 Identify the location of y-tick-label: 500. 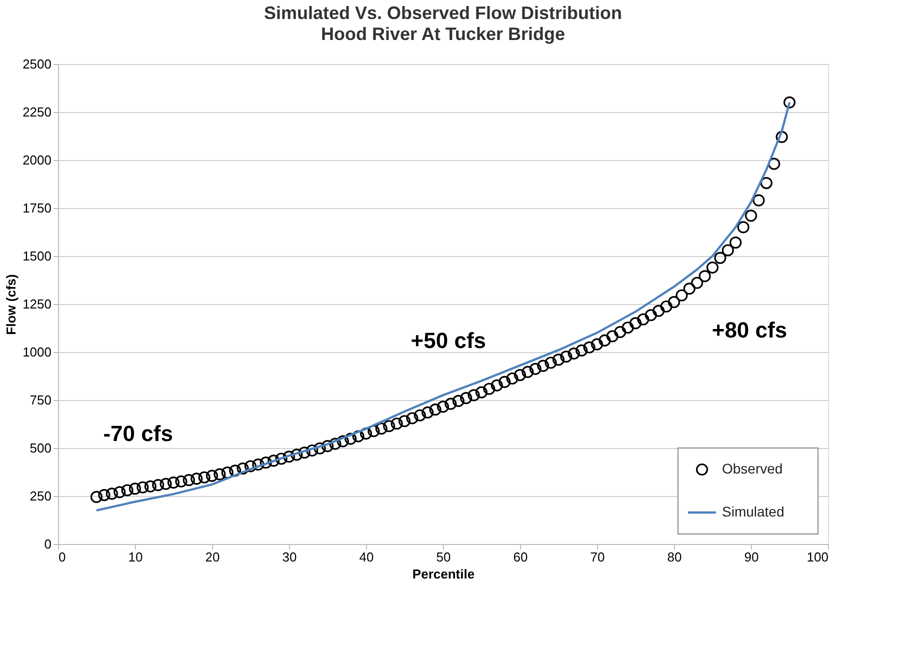
(41, 448).